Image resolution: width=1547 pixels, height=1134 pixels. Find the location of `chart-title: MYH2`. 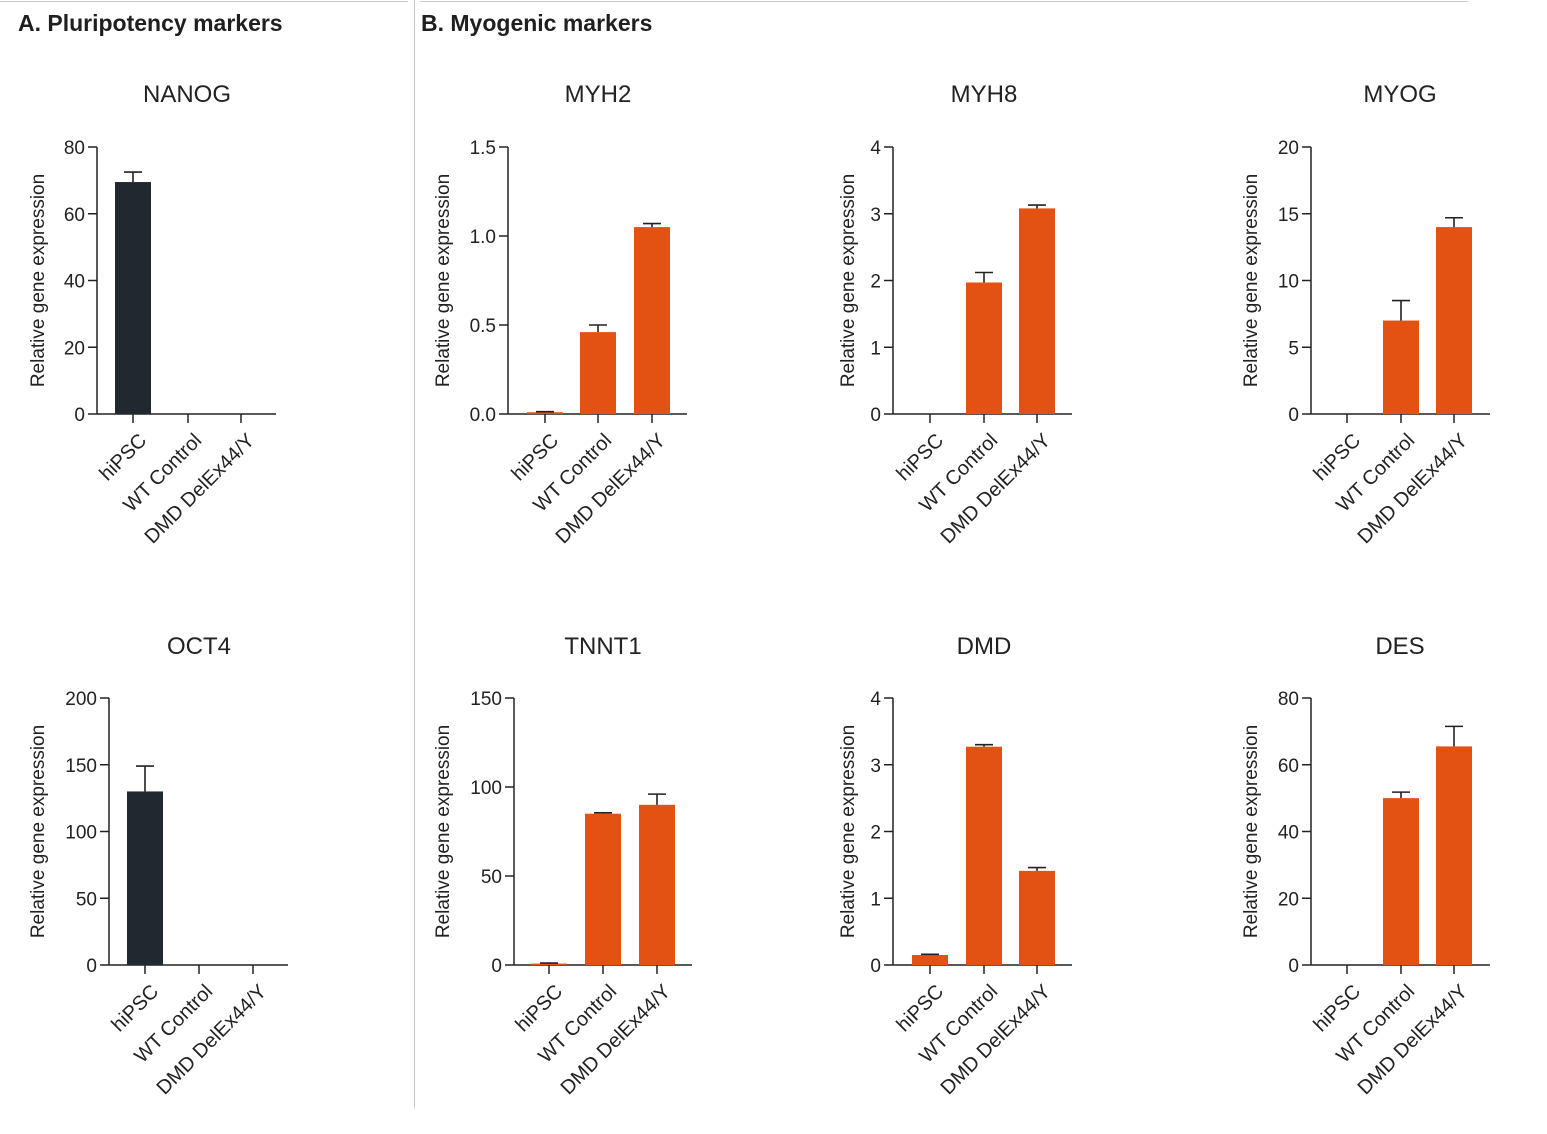

chart-title: MYH2 is located at coordinates (598, 94).